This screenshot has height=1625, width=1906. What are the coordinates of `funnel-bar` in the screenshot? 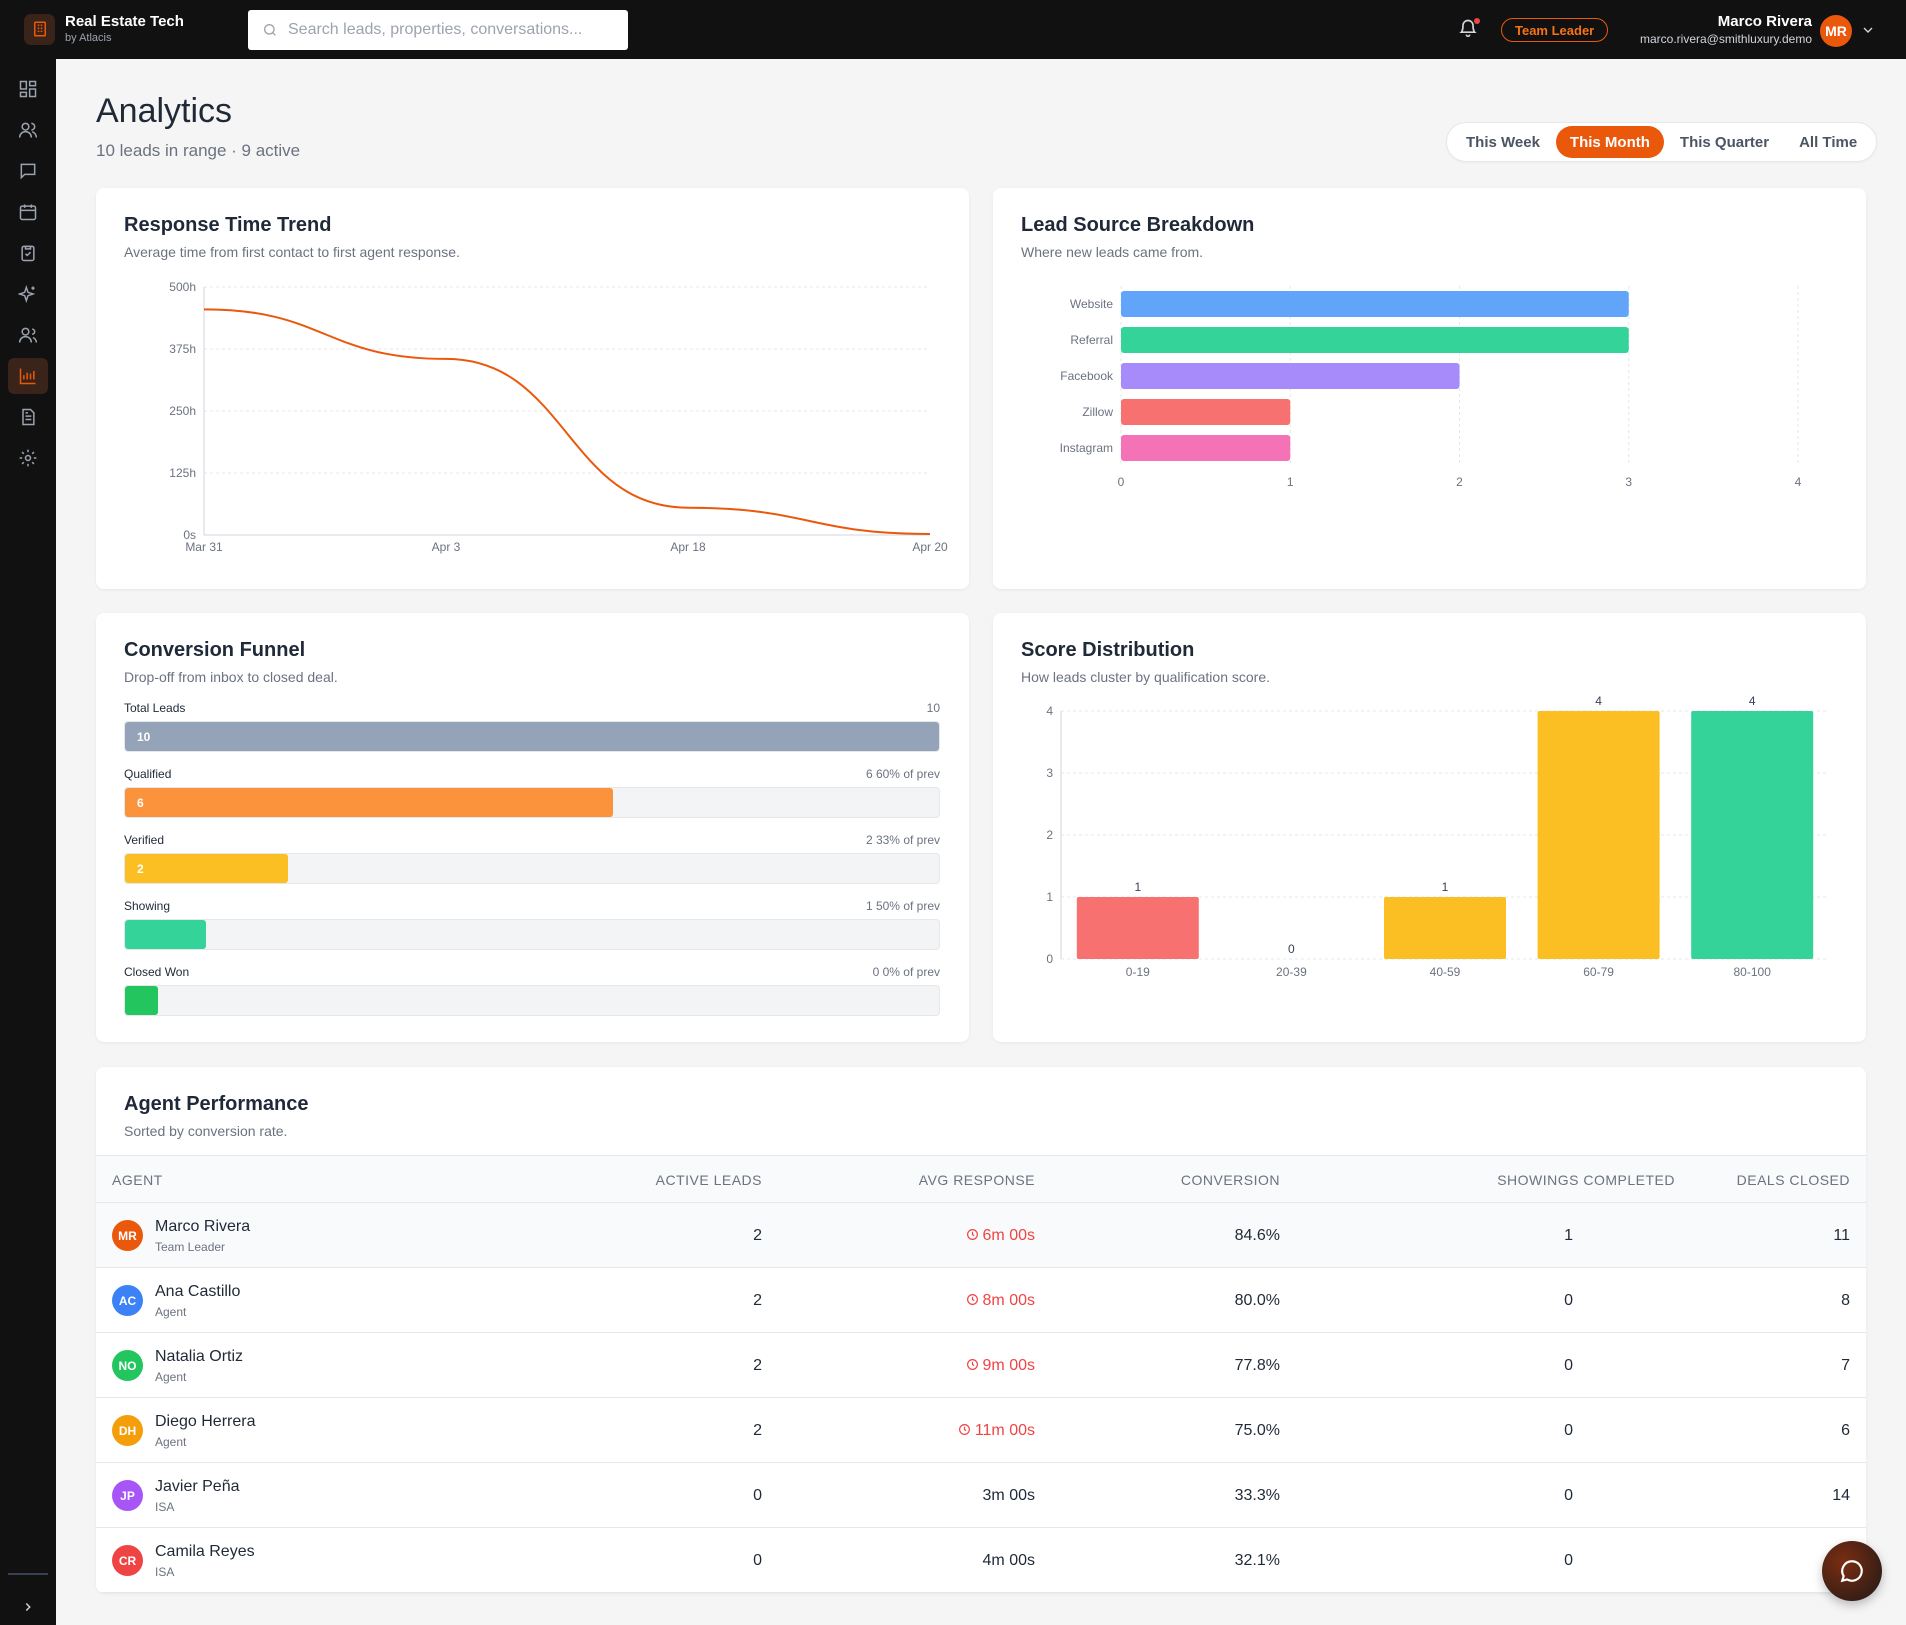 It's located at (166, 934).